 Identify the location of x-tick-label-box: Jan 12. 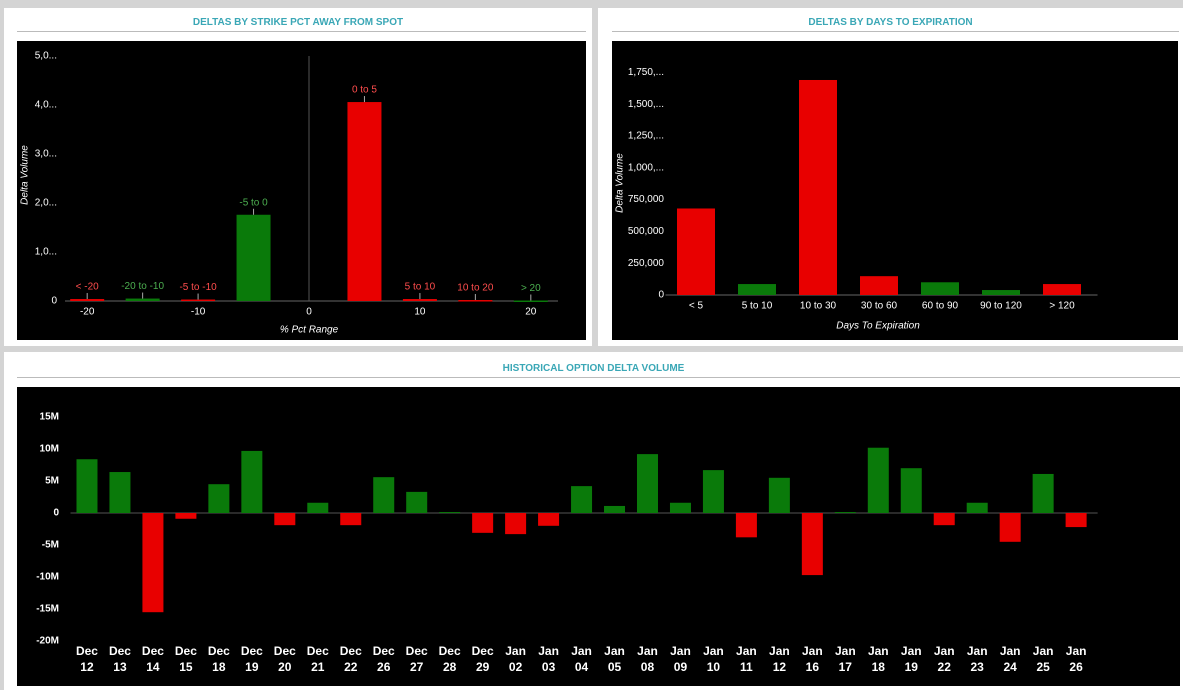
(779, 659).